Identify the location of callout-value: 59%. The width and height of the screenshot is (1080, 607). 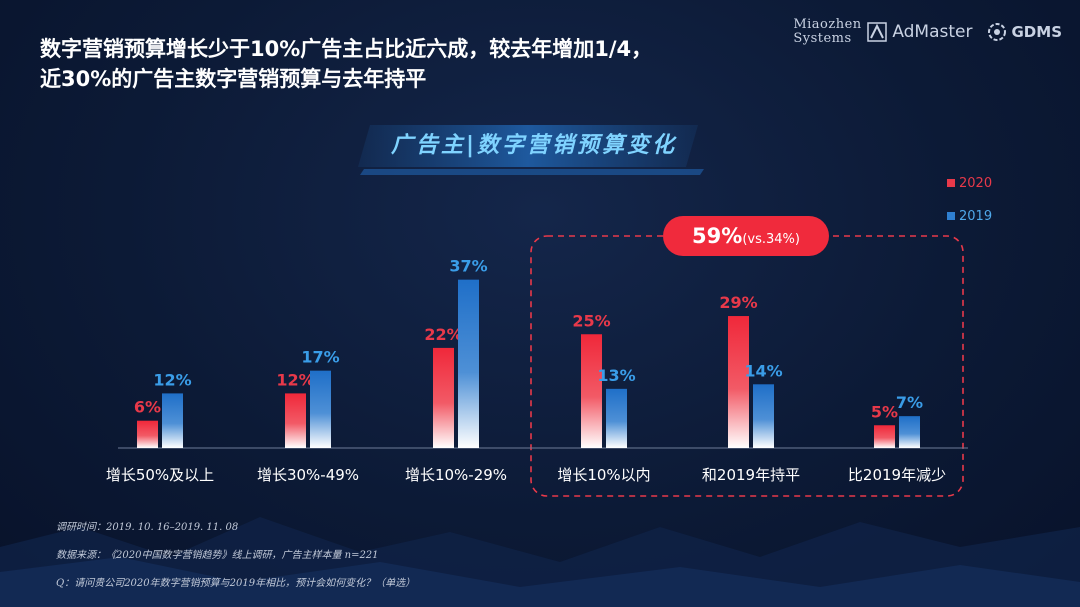
(717, 236).